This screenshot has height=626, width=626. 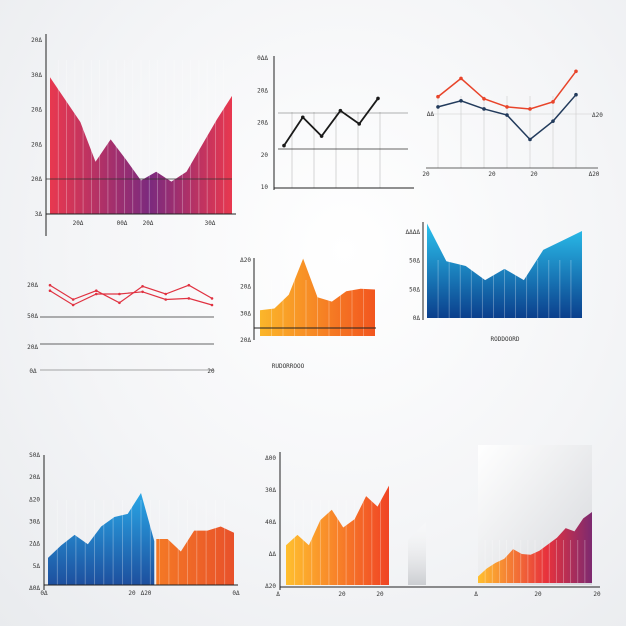 What do you see at coordinates (265, 187) in the screenshot?
I see `chart-2-y-tick: 10` at bounding box center [265, 187].